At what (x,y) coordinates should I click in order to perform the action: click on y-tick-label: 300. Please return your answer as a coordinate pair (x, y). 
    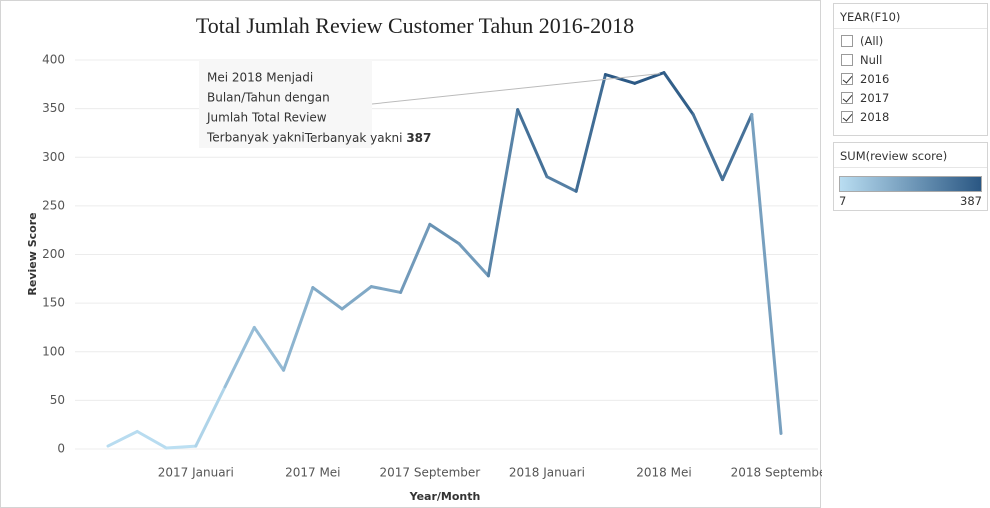
    Looking at the image, I should click on (53, 157).